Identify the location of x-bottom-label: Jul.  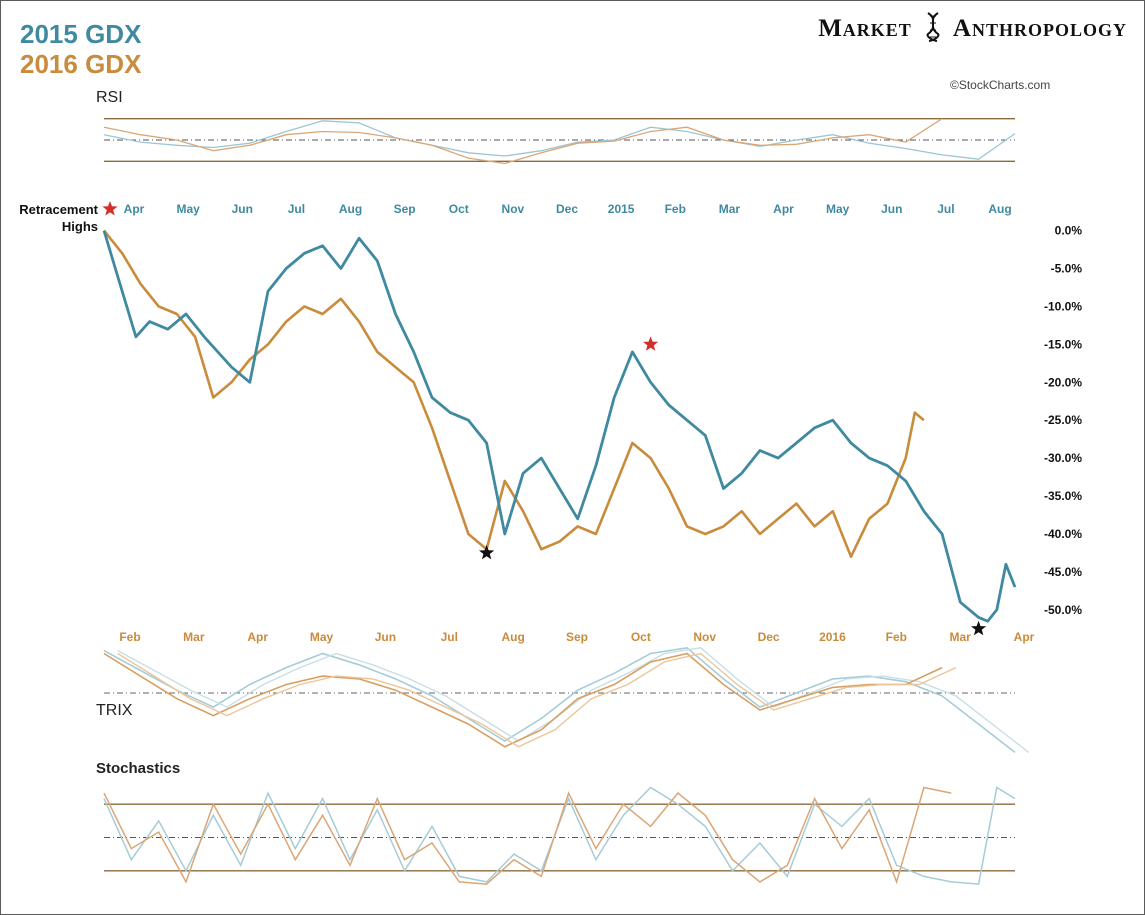
(449, 637).